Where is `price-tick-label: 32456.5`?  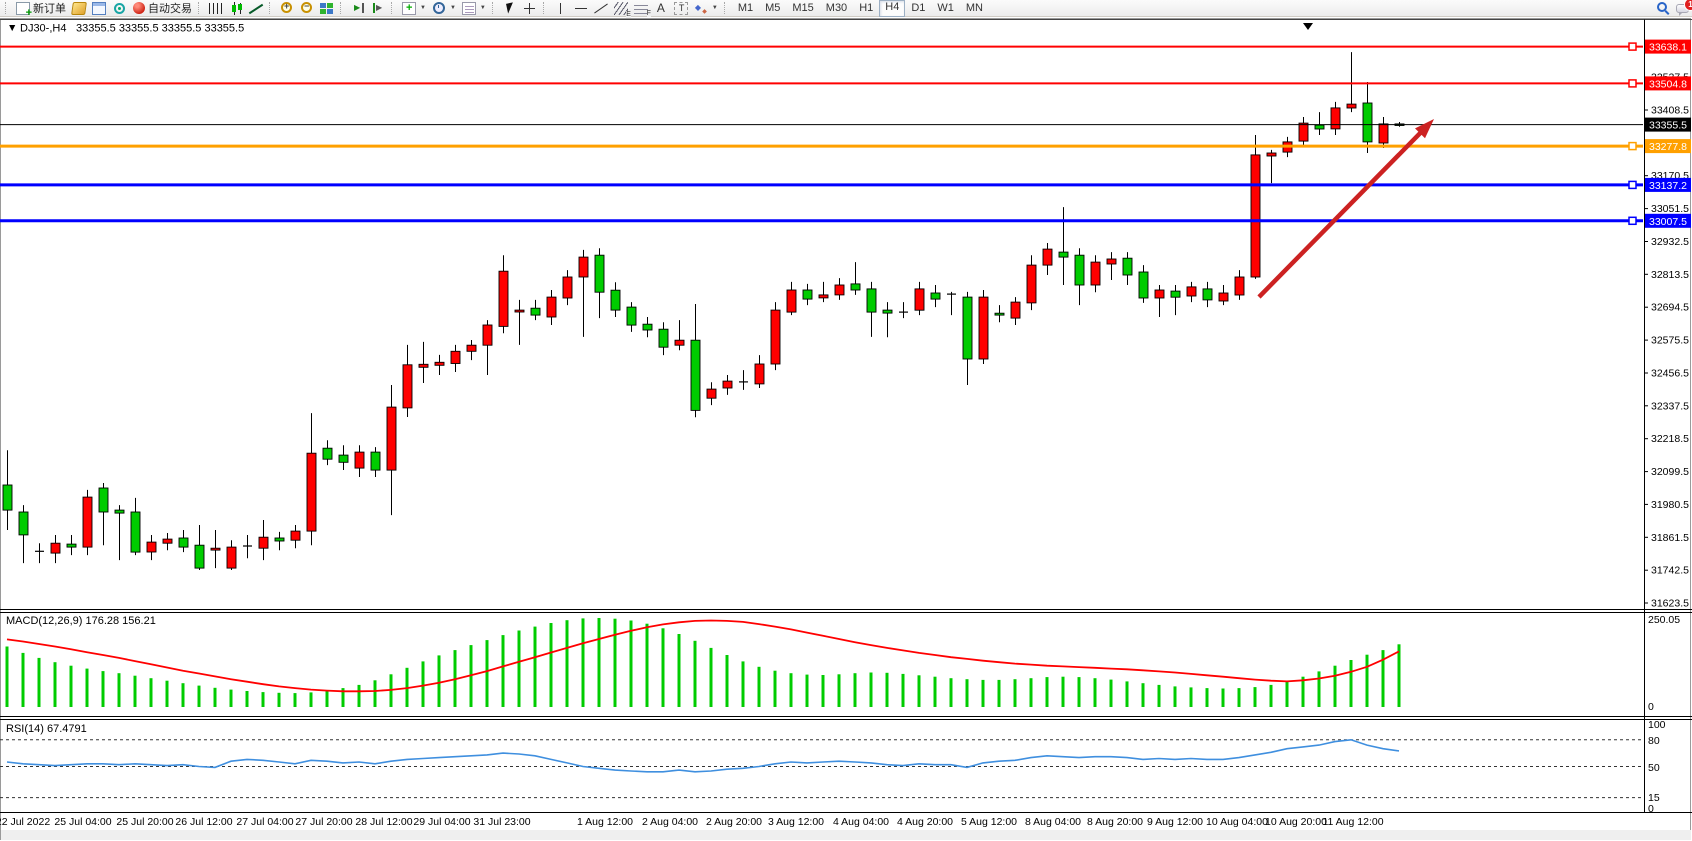 price-tick-label: 32456.5 is located at coordinates (1670, 374).